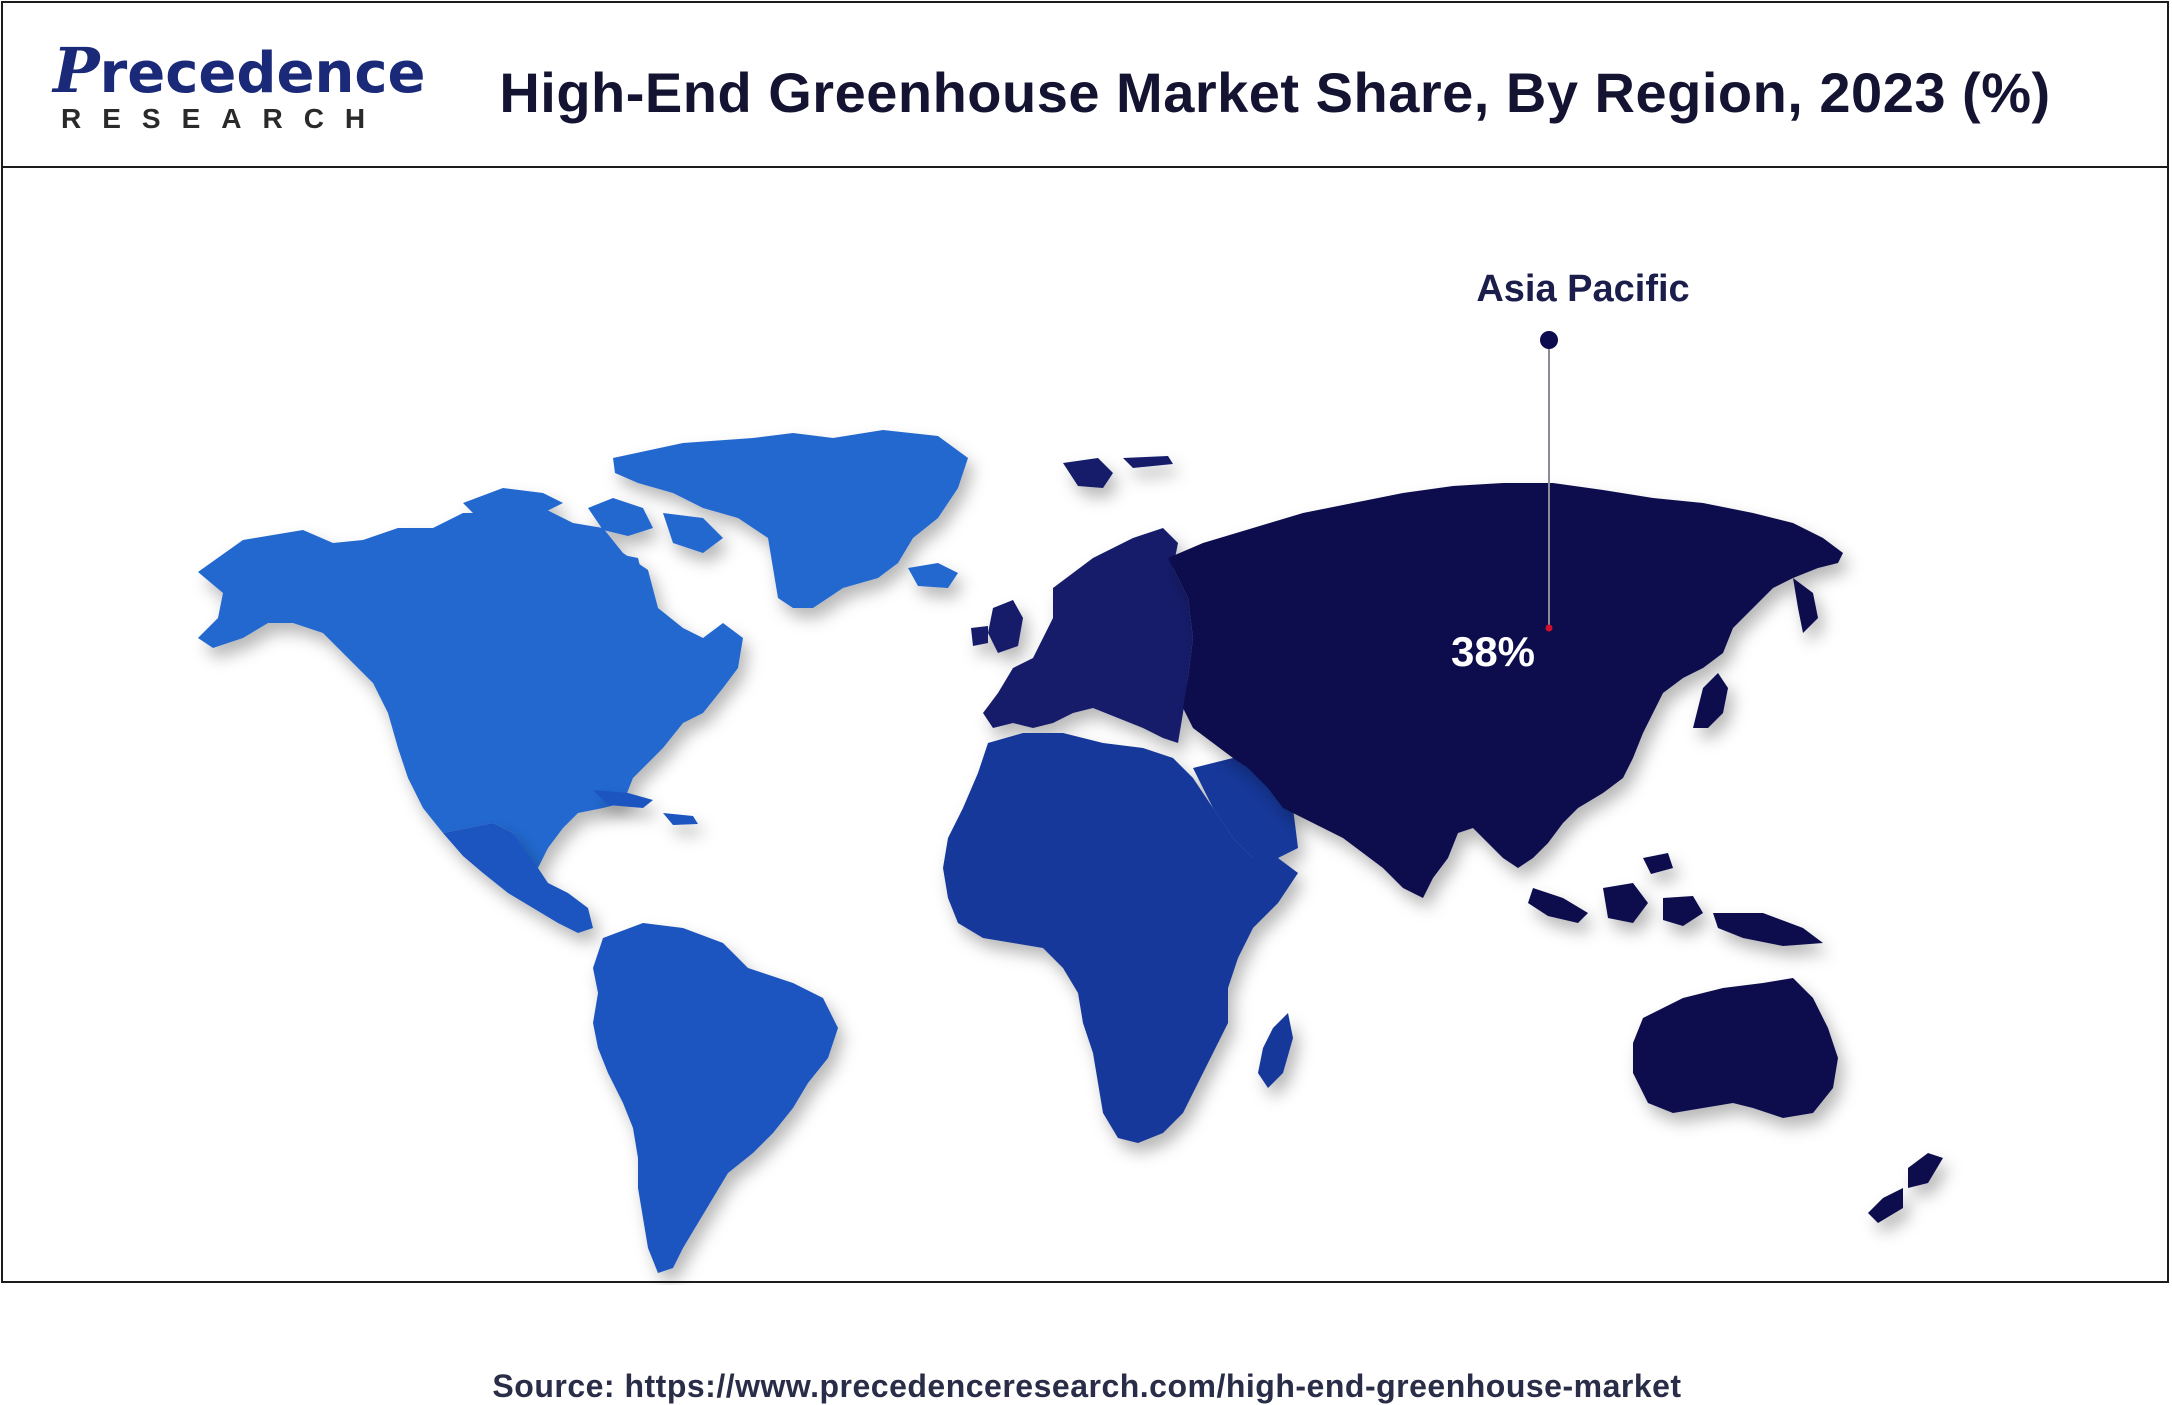  Describe the element at coordinates (1493, 651) in the screenshot. I see `callout-share-value: 38%` at that location.